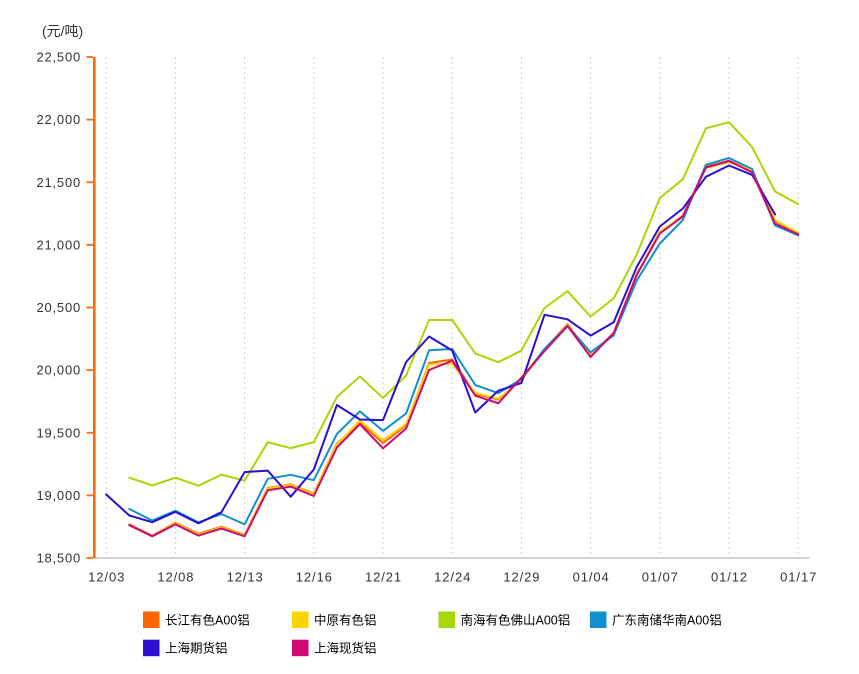 The image size is (859, 674). Describe the element at coordinates (383, 577) in the screenshot. I see `svg-text: 12/21` at that location.